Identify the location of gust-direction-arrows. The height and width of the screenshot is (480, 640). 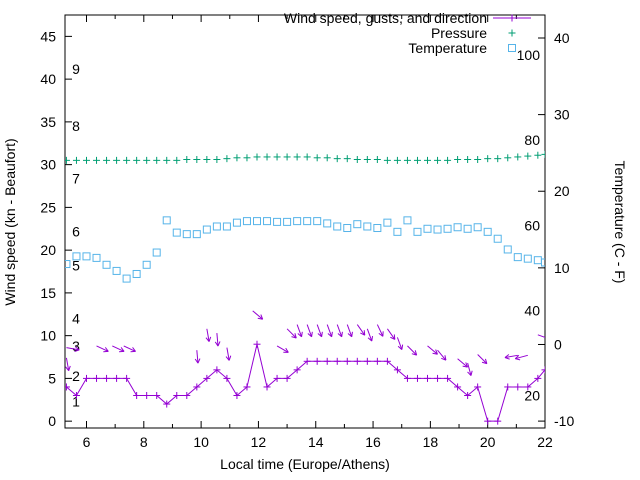
(305, 343).